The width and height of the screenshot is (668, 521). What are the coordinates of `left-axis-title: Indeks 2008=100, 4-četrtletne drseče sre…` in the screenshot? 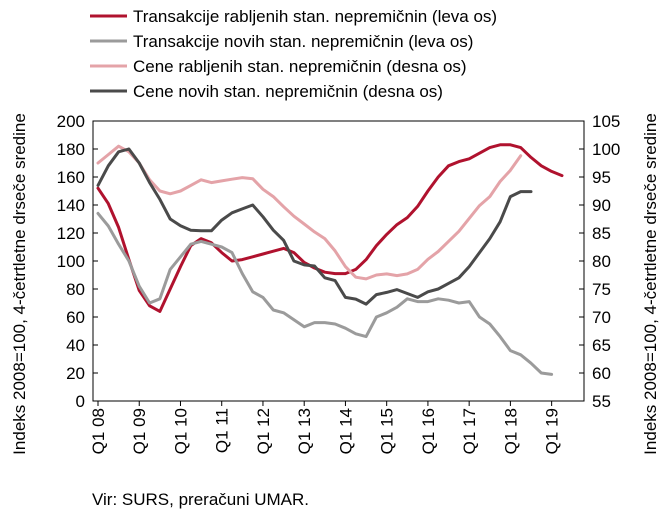 It's located at (19, 284).